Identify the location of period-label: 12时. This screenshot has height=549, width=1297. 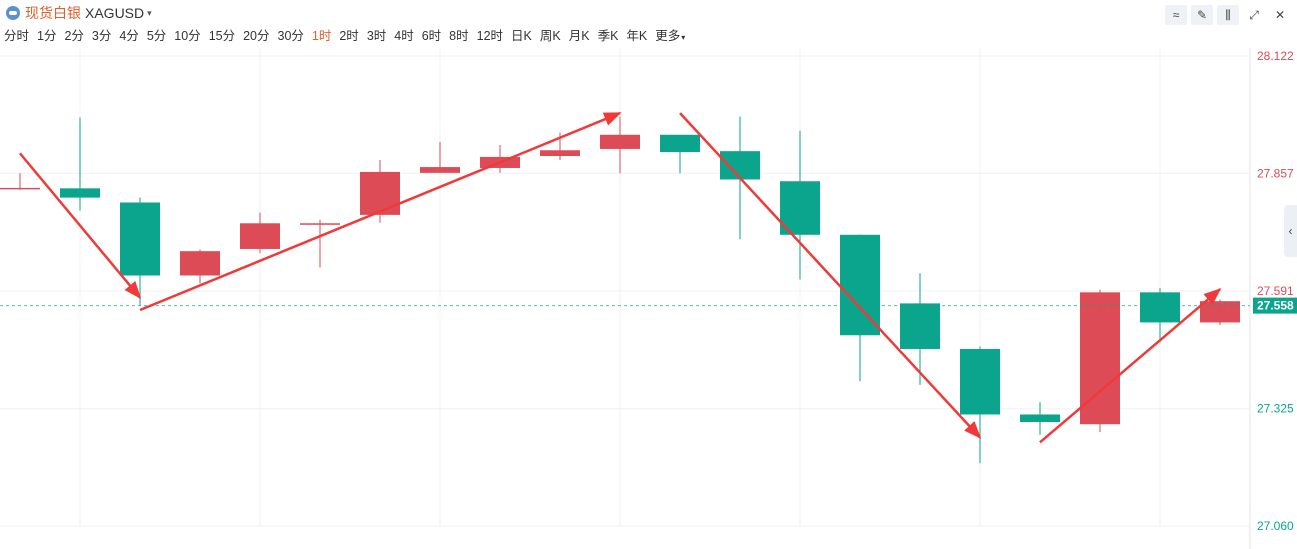
(490, 36).